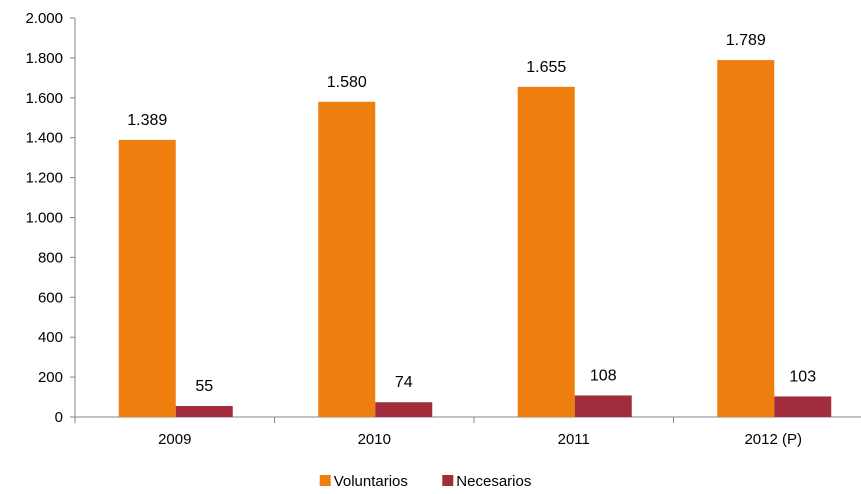 This screenshot has width=861, height=494. Describe the element at coordinates (425, 481) in the screenshot. I see `legend: Voluntarios Necesarios` at that location.